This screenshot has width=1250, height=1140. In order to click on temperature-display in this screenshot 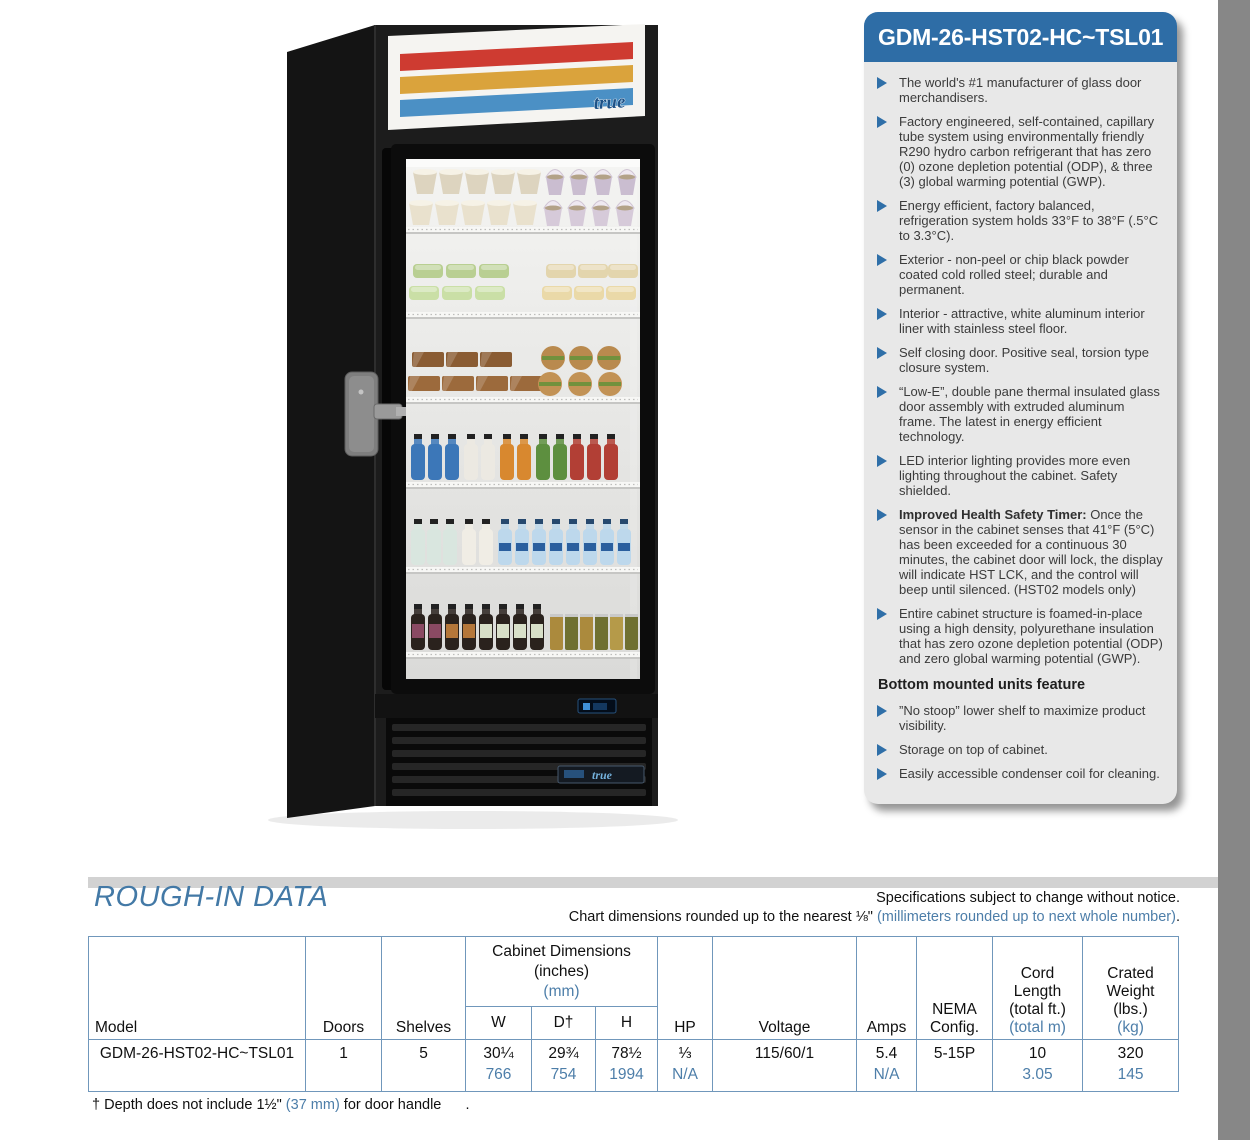, I will do `click(597, 706)`.